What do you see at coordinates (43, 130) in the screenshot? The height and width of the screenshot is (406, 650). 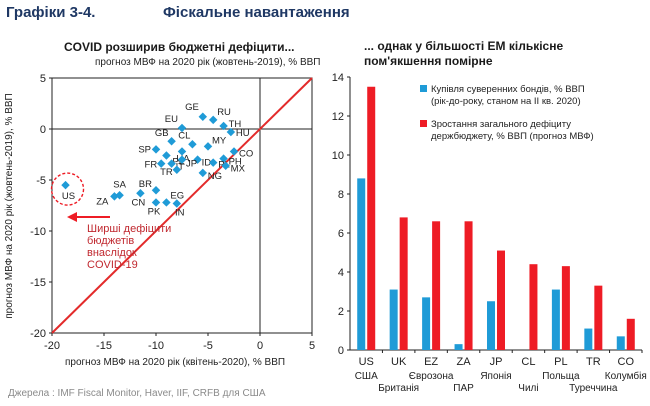 I see `scatter-y-tick-label: 0` at bounding box center [43, 130].